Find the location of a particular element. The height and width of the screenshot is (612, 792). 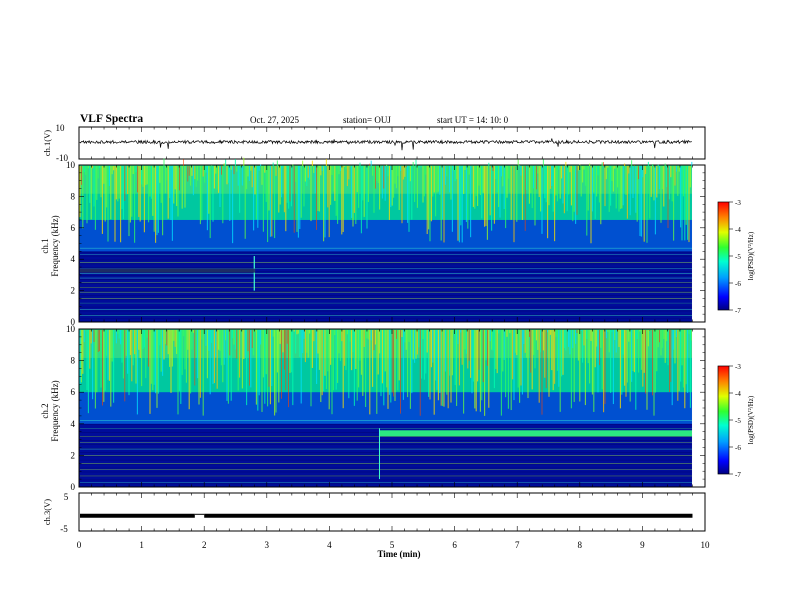

ch2-colorbar-label: log(PSD)(V²/Hz) is located at coordinates (751, 419).